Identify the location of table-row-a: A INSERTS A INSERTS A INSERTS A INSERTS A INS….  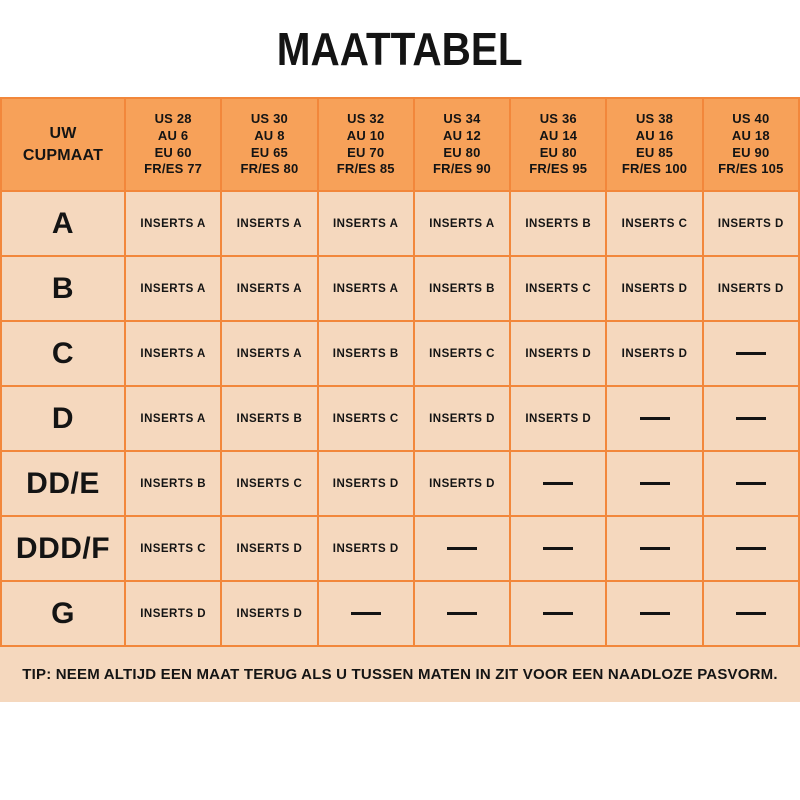
(400, 223).